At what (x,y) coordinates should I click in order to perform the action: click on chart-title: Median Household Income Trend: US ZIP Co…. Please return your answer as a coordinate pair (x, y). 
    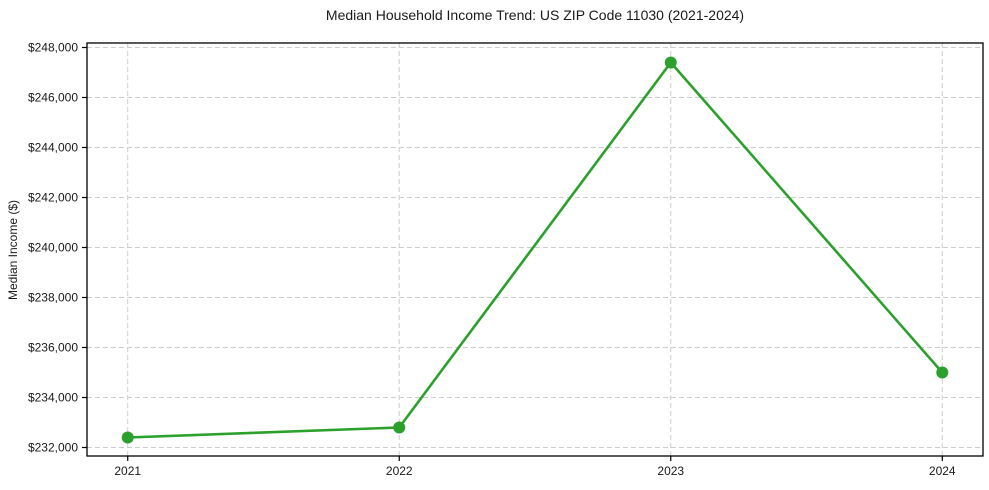
    Looking at the image, I should click on (535, 15).